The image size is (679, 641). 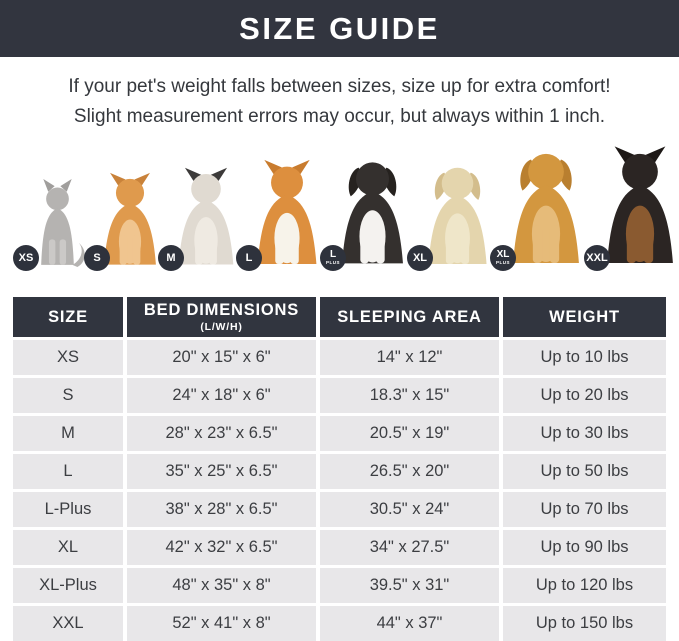 I want to click on cell-size: XL-Plus, so click(x=68, y=585).